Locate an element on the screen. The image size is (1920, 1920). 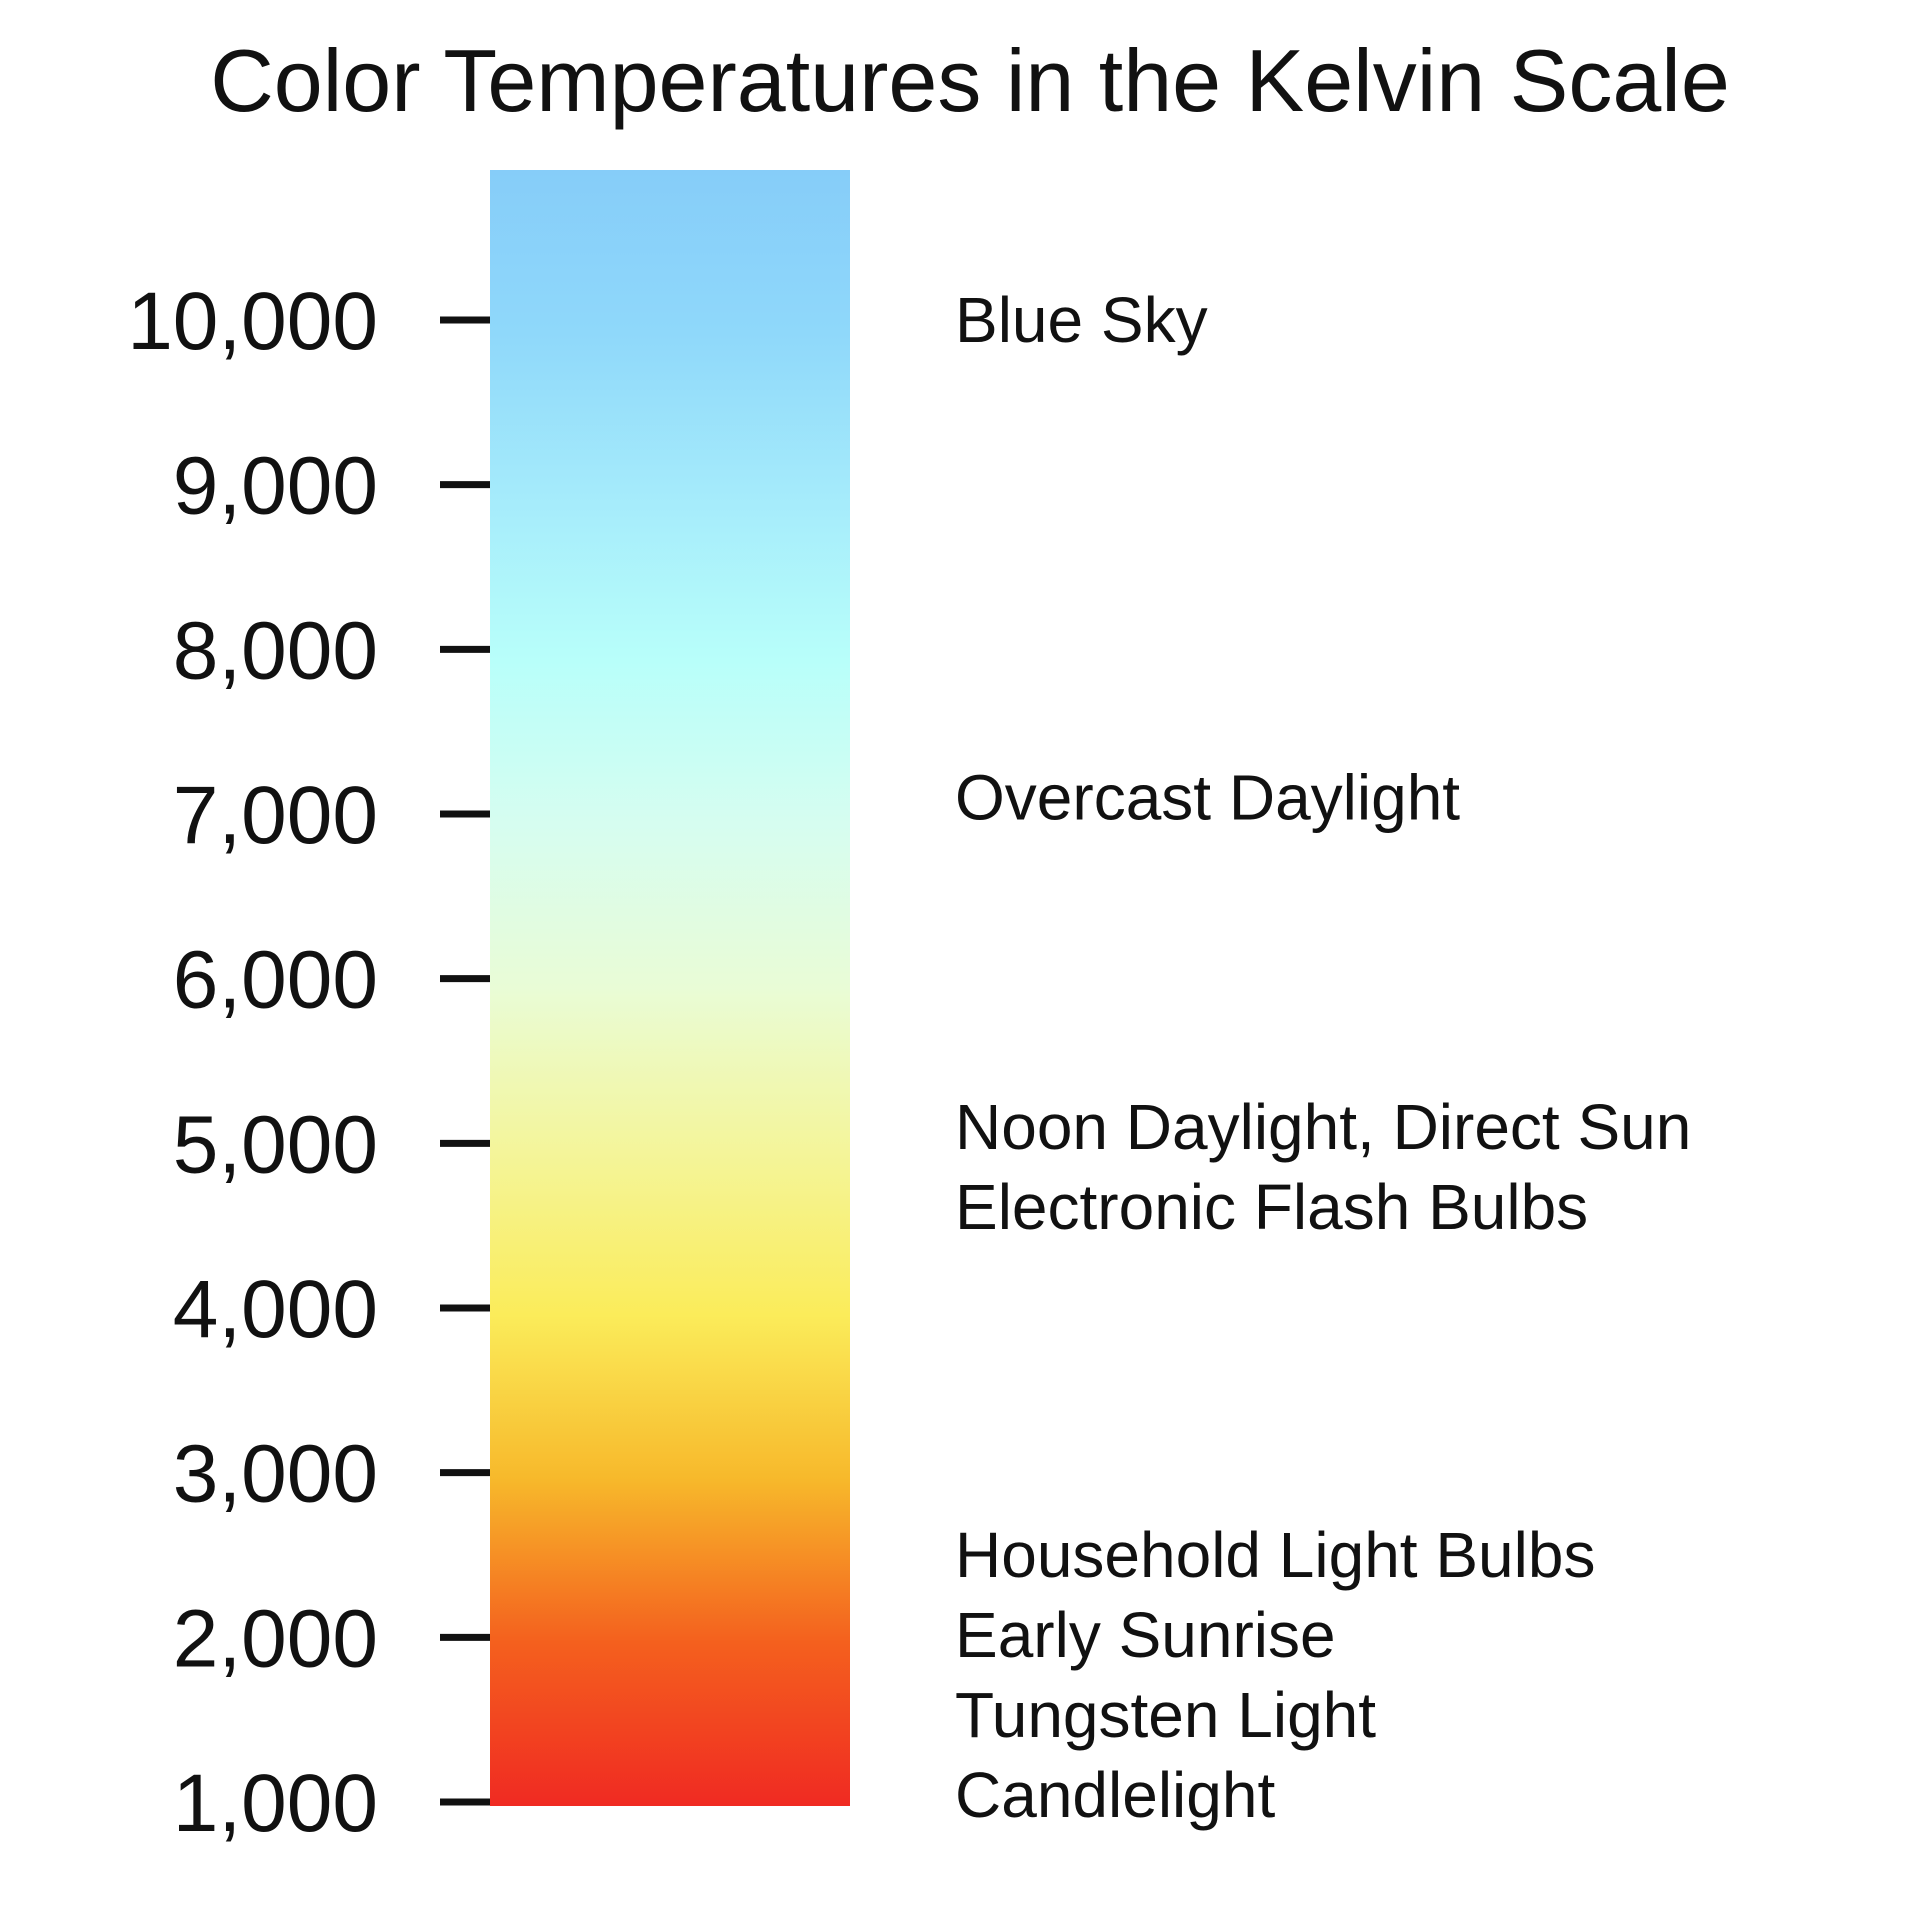
tick-label: 10,000 is located at coordinates (252, 321).